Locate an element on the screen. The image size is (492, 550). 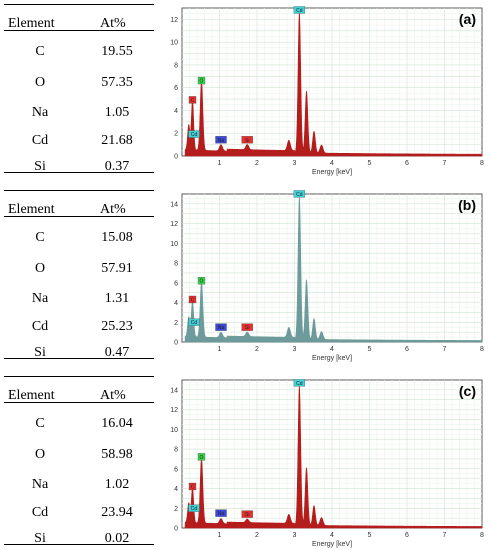
x-tick-label: 5 is located at coordinates (370, 535).